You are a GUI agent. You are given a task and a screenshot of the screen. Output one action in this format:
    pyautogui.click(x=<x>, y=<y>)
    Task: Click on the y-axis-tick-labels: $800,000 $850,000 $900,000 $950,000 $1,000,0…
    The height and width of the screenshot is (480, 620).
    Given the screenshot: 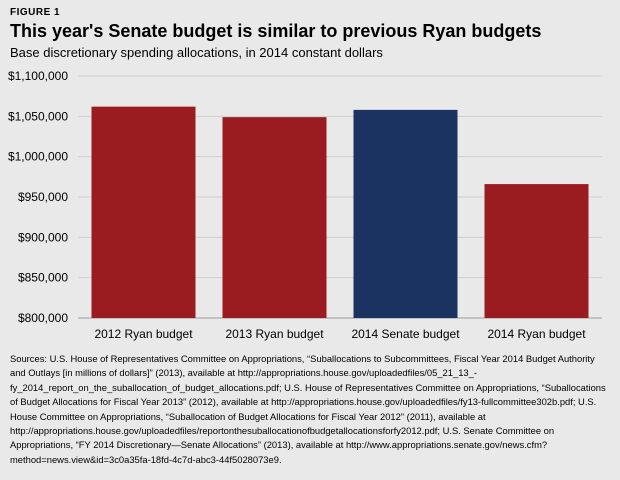 What is the action you would take?
    pyautogui.click(x=38, y=197)
    